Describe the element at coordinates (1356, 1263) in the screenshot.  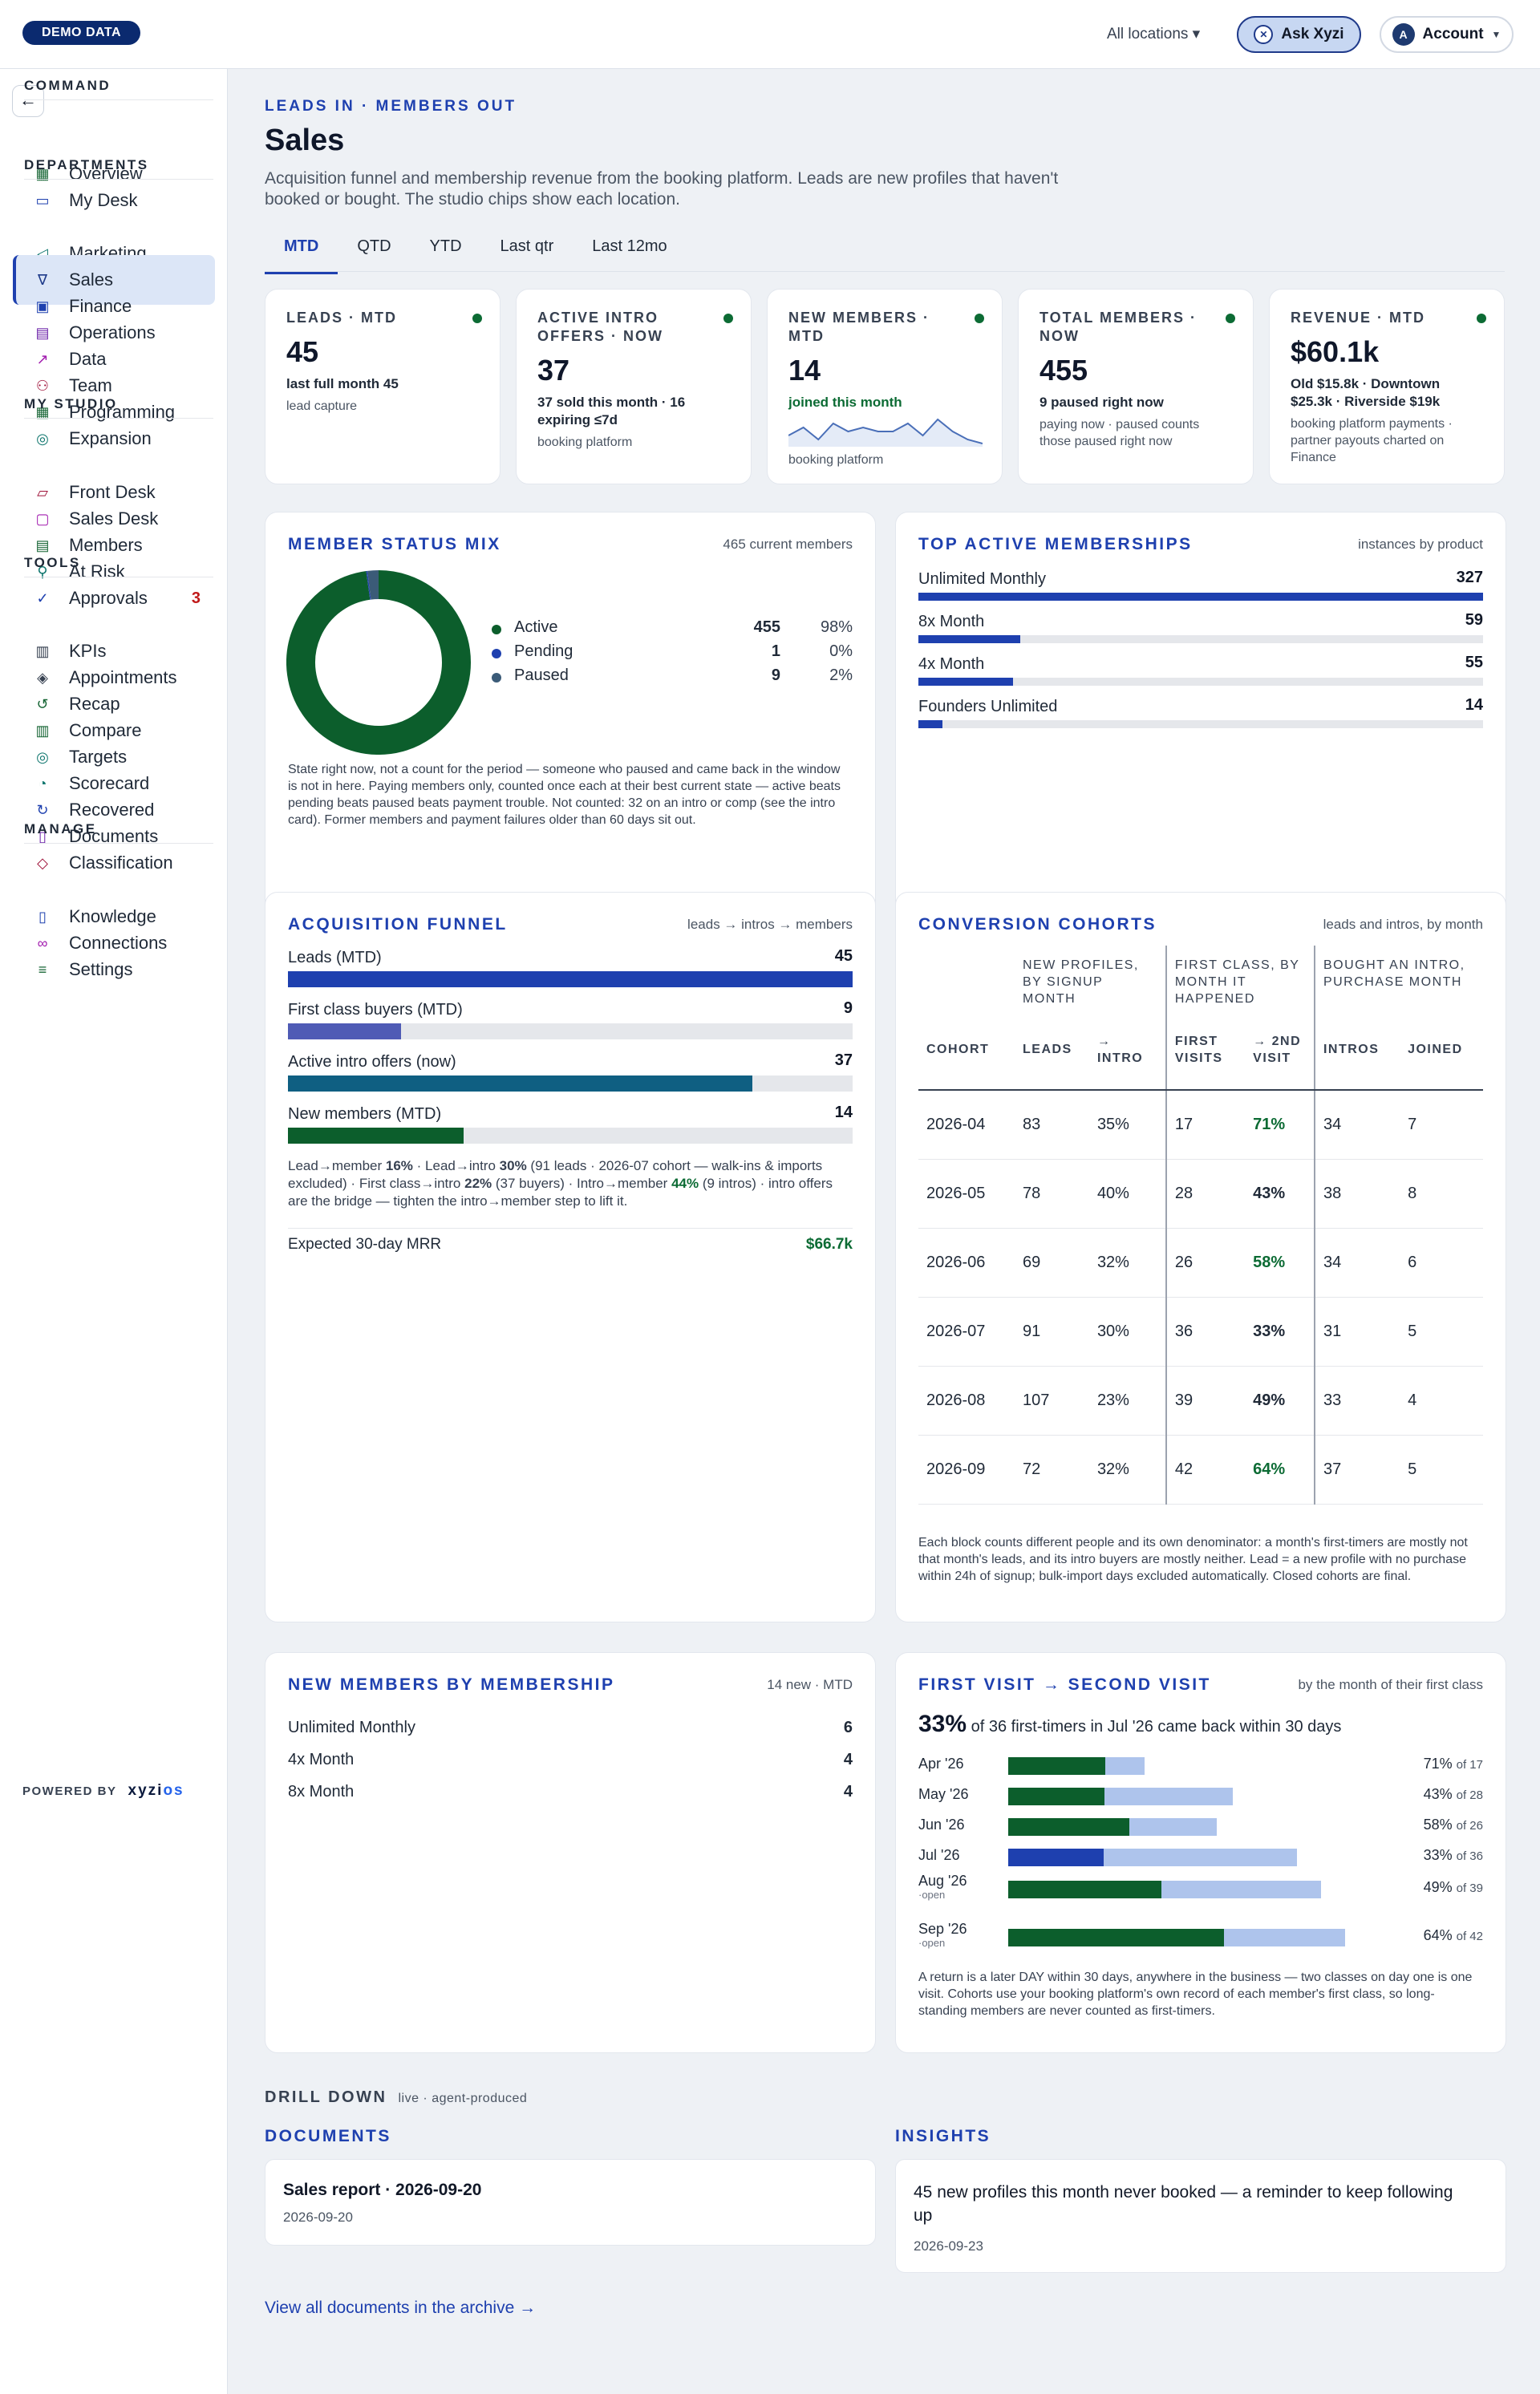
I see `table-cell: 34` at that location.